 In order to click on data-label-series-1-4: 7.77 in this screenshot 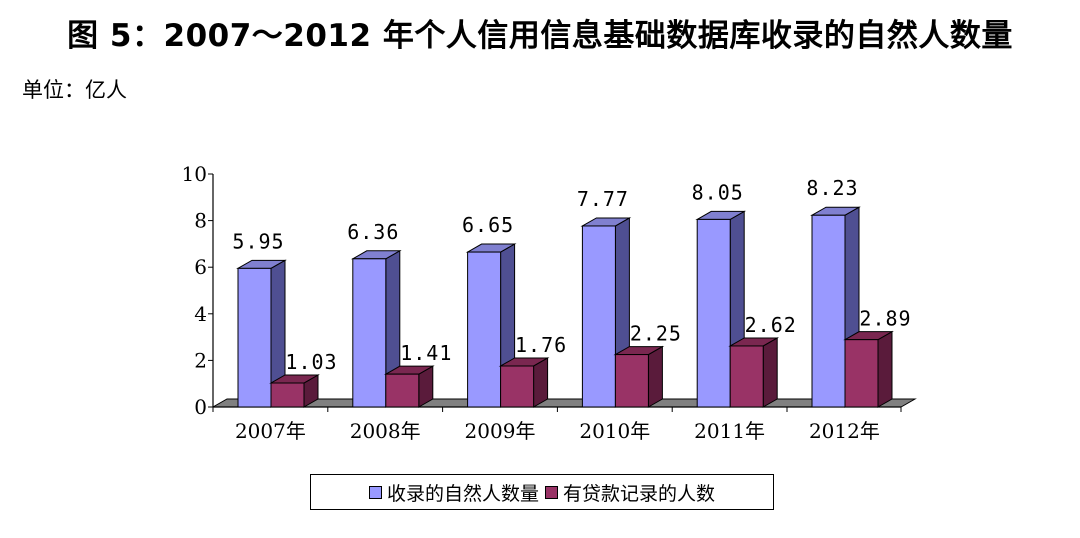, I will do `click(603, 199)`.